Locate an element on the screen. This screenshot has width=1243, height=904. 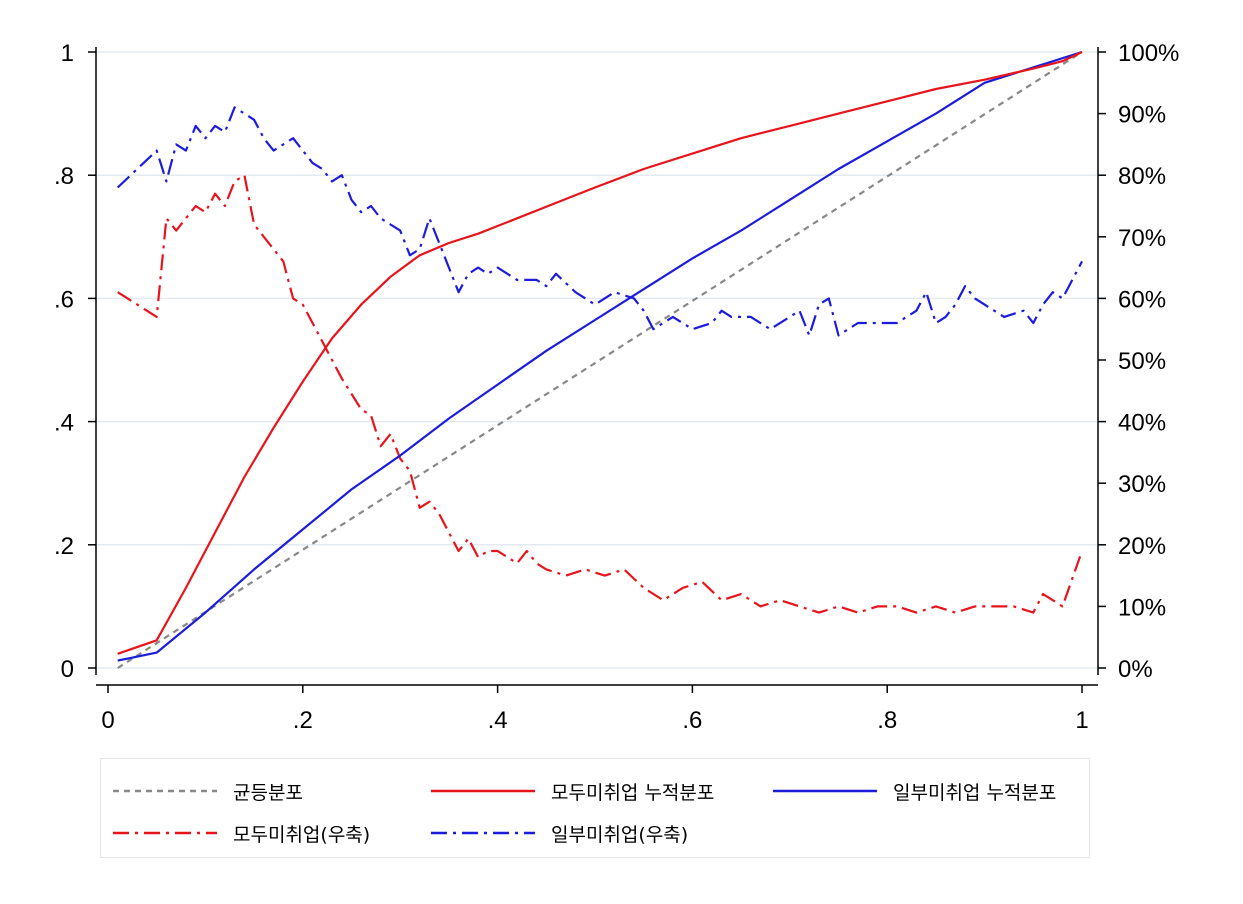
y2-tick-label-2: 20% is located at coordinates (1142, 546).